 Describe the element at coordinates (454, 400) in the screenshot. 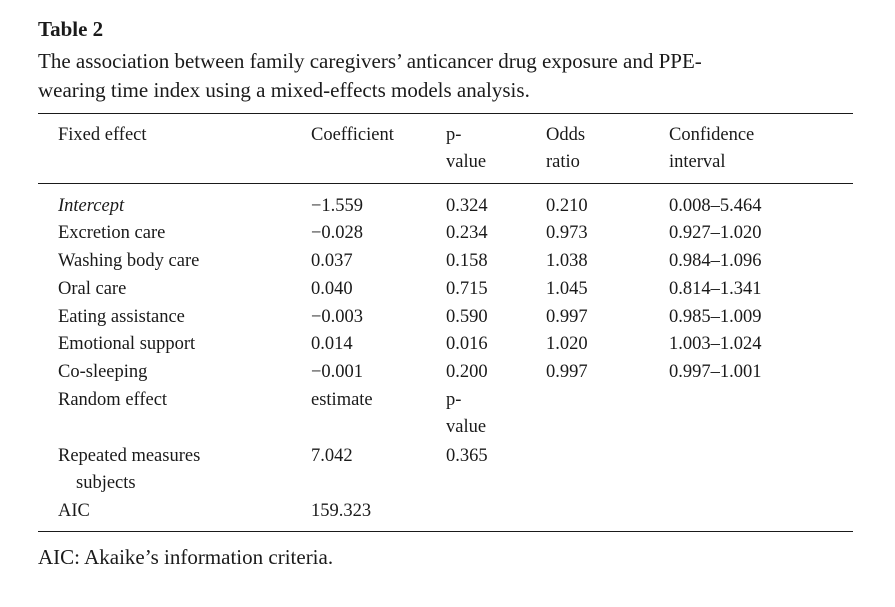

I see `random-p-header-line-1: p-` at that location.